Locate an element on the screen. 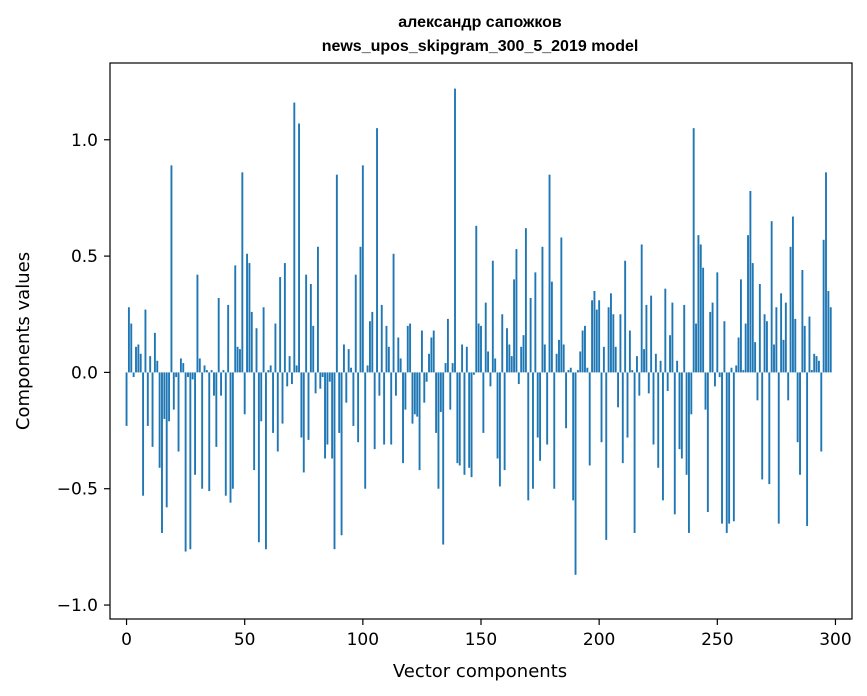  x-tick-label: 50 is located at coordinates (245, 640).